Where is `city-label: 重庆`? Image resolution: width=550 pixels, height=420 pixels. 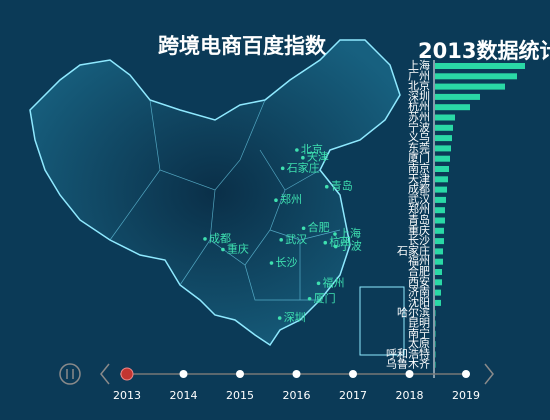
city-label: 重庆 is located at coordinates (238, 248).